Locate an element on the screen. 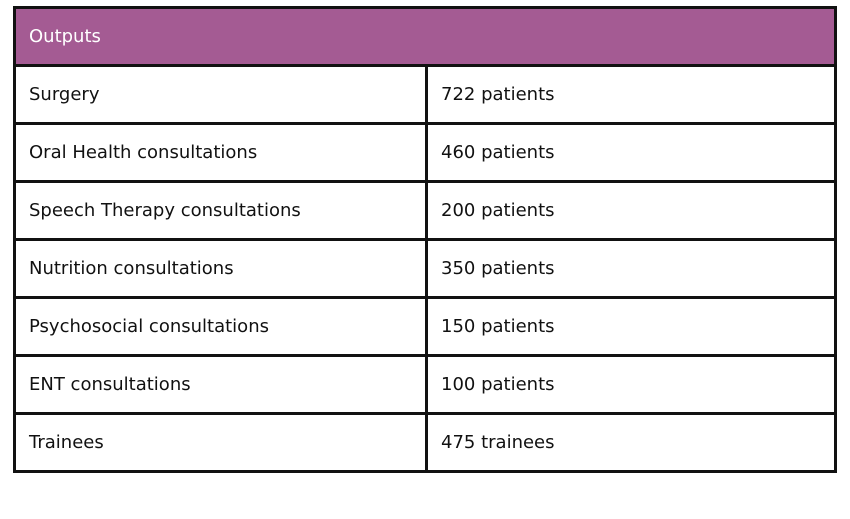 The height and width of the screenshot is (519, 850). row-label: Surgery is located at coordinates (220, 94).